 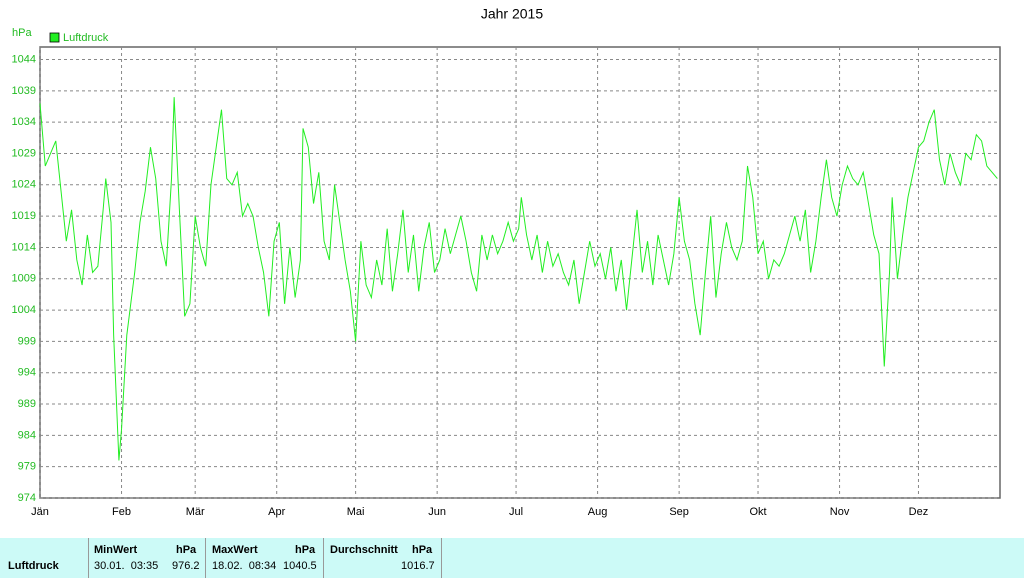 I want to click on x-tick-label: Aug, so click(x=598, y=512).